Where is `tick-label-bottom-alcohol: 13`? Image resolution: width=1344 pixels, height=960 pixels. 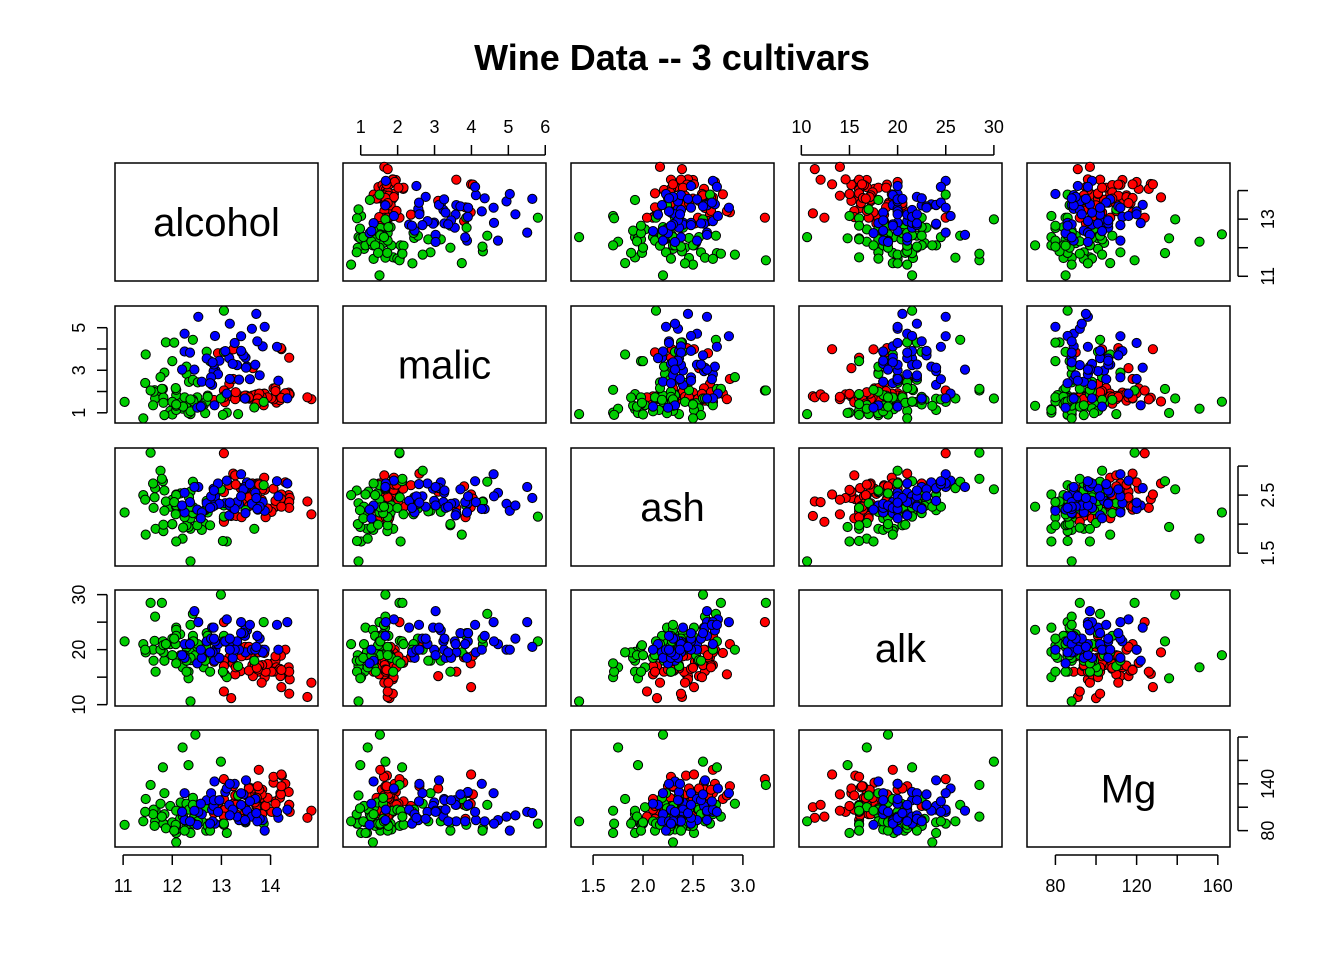 tick-label-bottom-alcohol: 13 is located at coordinates (221, 886).